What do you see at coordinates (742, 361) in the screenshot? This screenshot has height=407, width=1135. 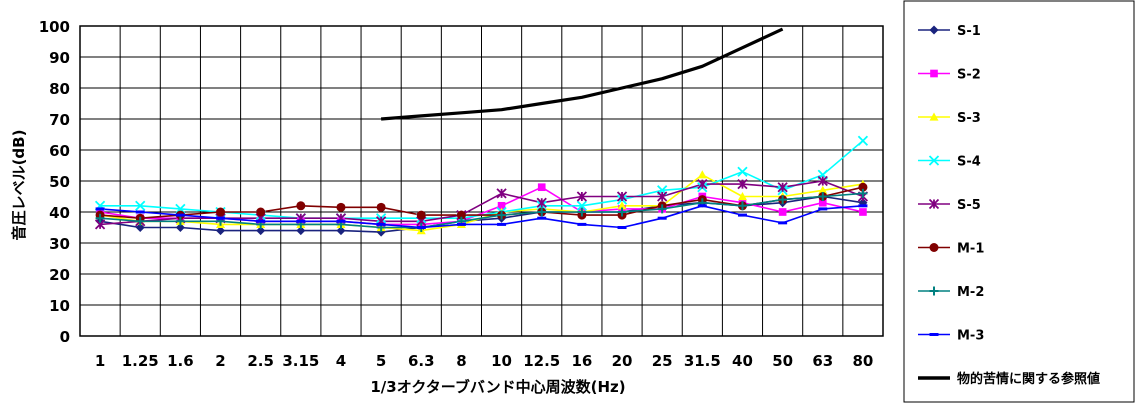 I see `x-tick-label: 40` at bounding box center [742, 361].